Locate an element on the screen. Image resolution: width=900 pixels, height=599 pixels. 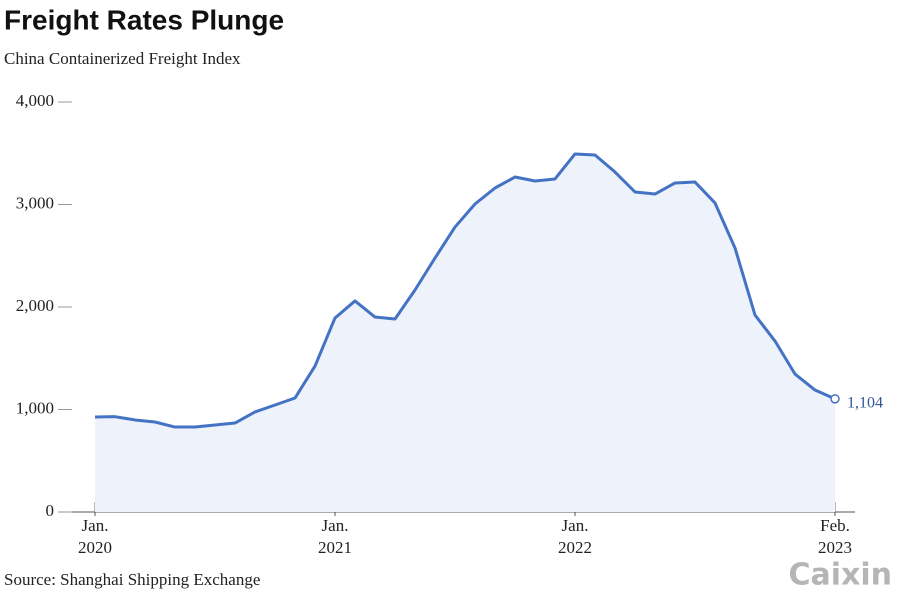
y-tick-label: 0 is located at coordinates (50, 510).